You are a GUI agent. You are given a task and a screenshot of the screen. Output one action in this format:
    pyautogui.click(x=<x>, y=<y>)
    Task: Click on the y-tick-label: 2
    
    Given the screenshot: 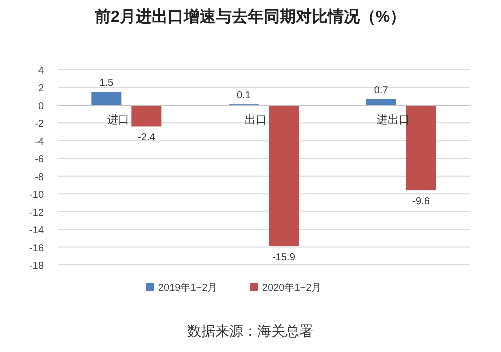 What is the action you would take?
    pyautogui.click(x=41, y=89)
    